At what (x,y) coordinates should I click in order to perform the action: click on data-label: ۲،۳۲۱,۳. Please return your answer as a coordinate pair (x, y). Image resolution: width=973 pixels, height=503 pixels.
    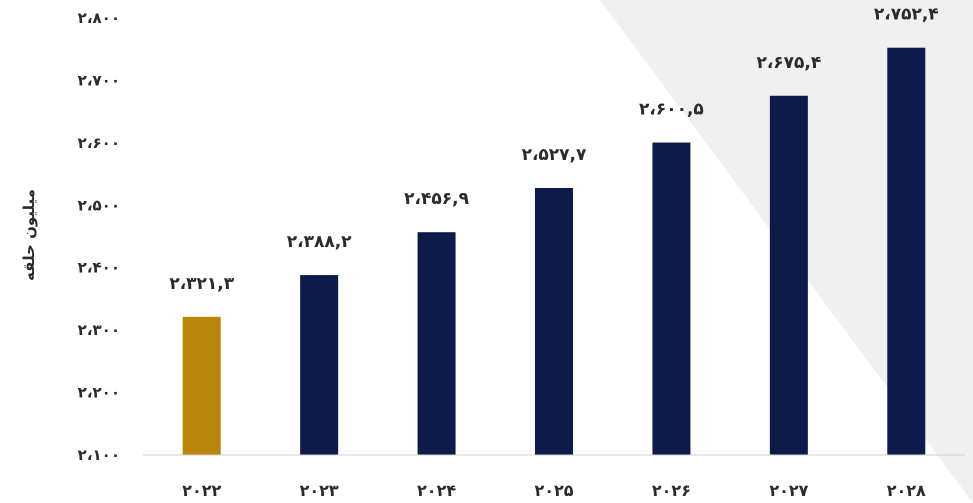
    Looking at the image, I should click on (201, 284).